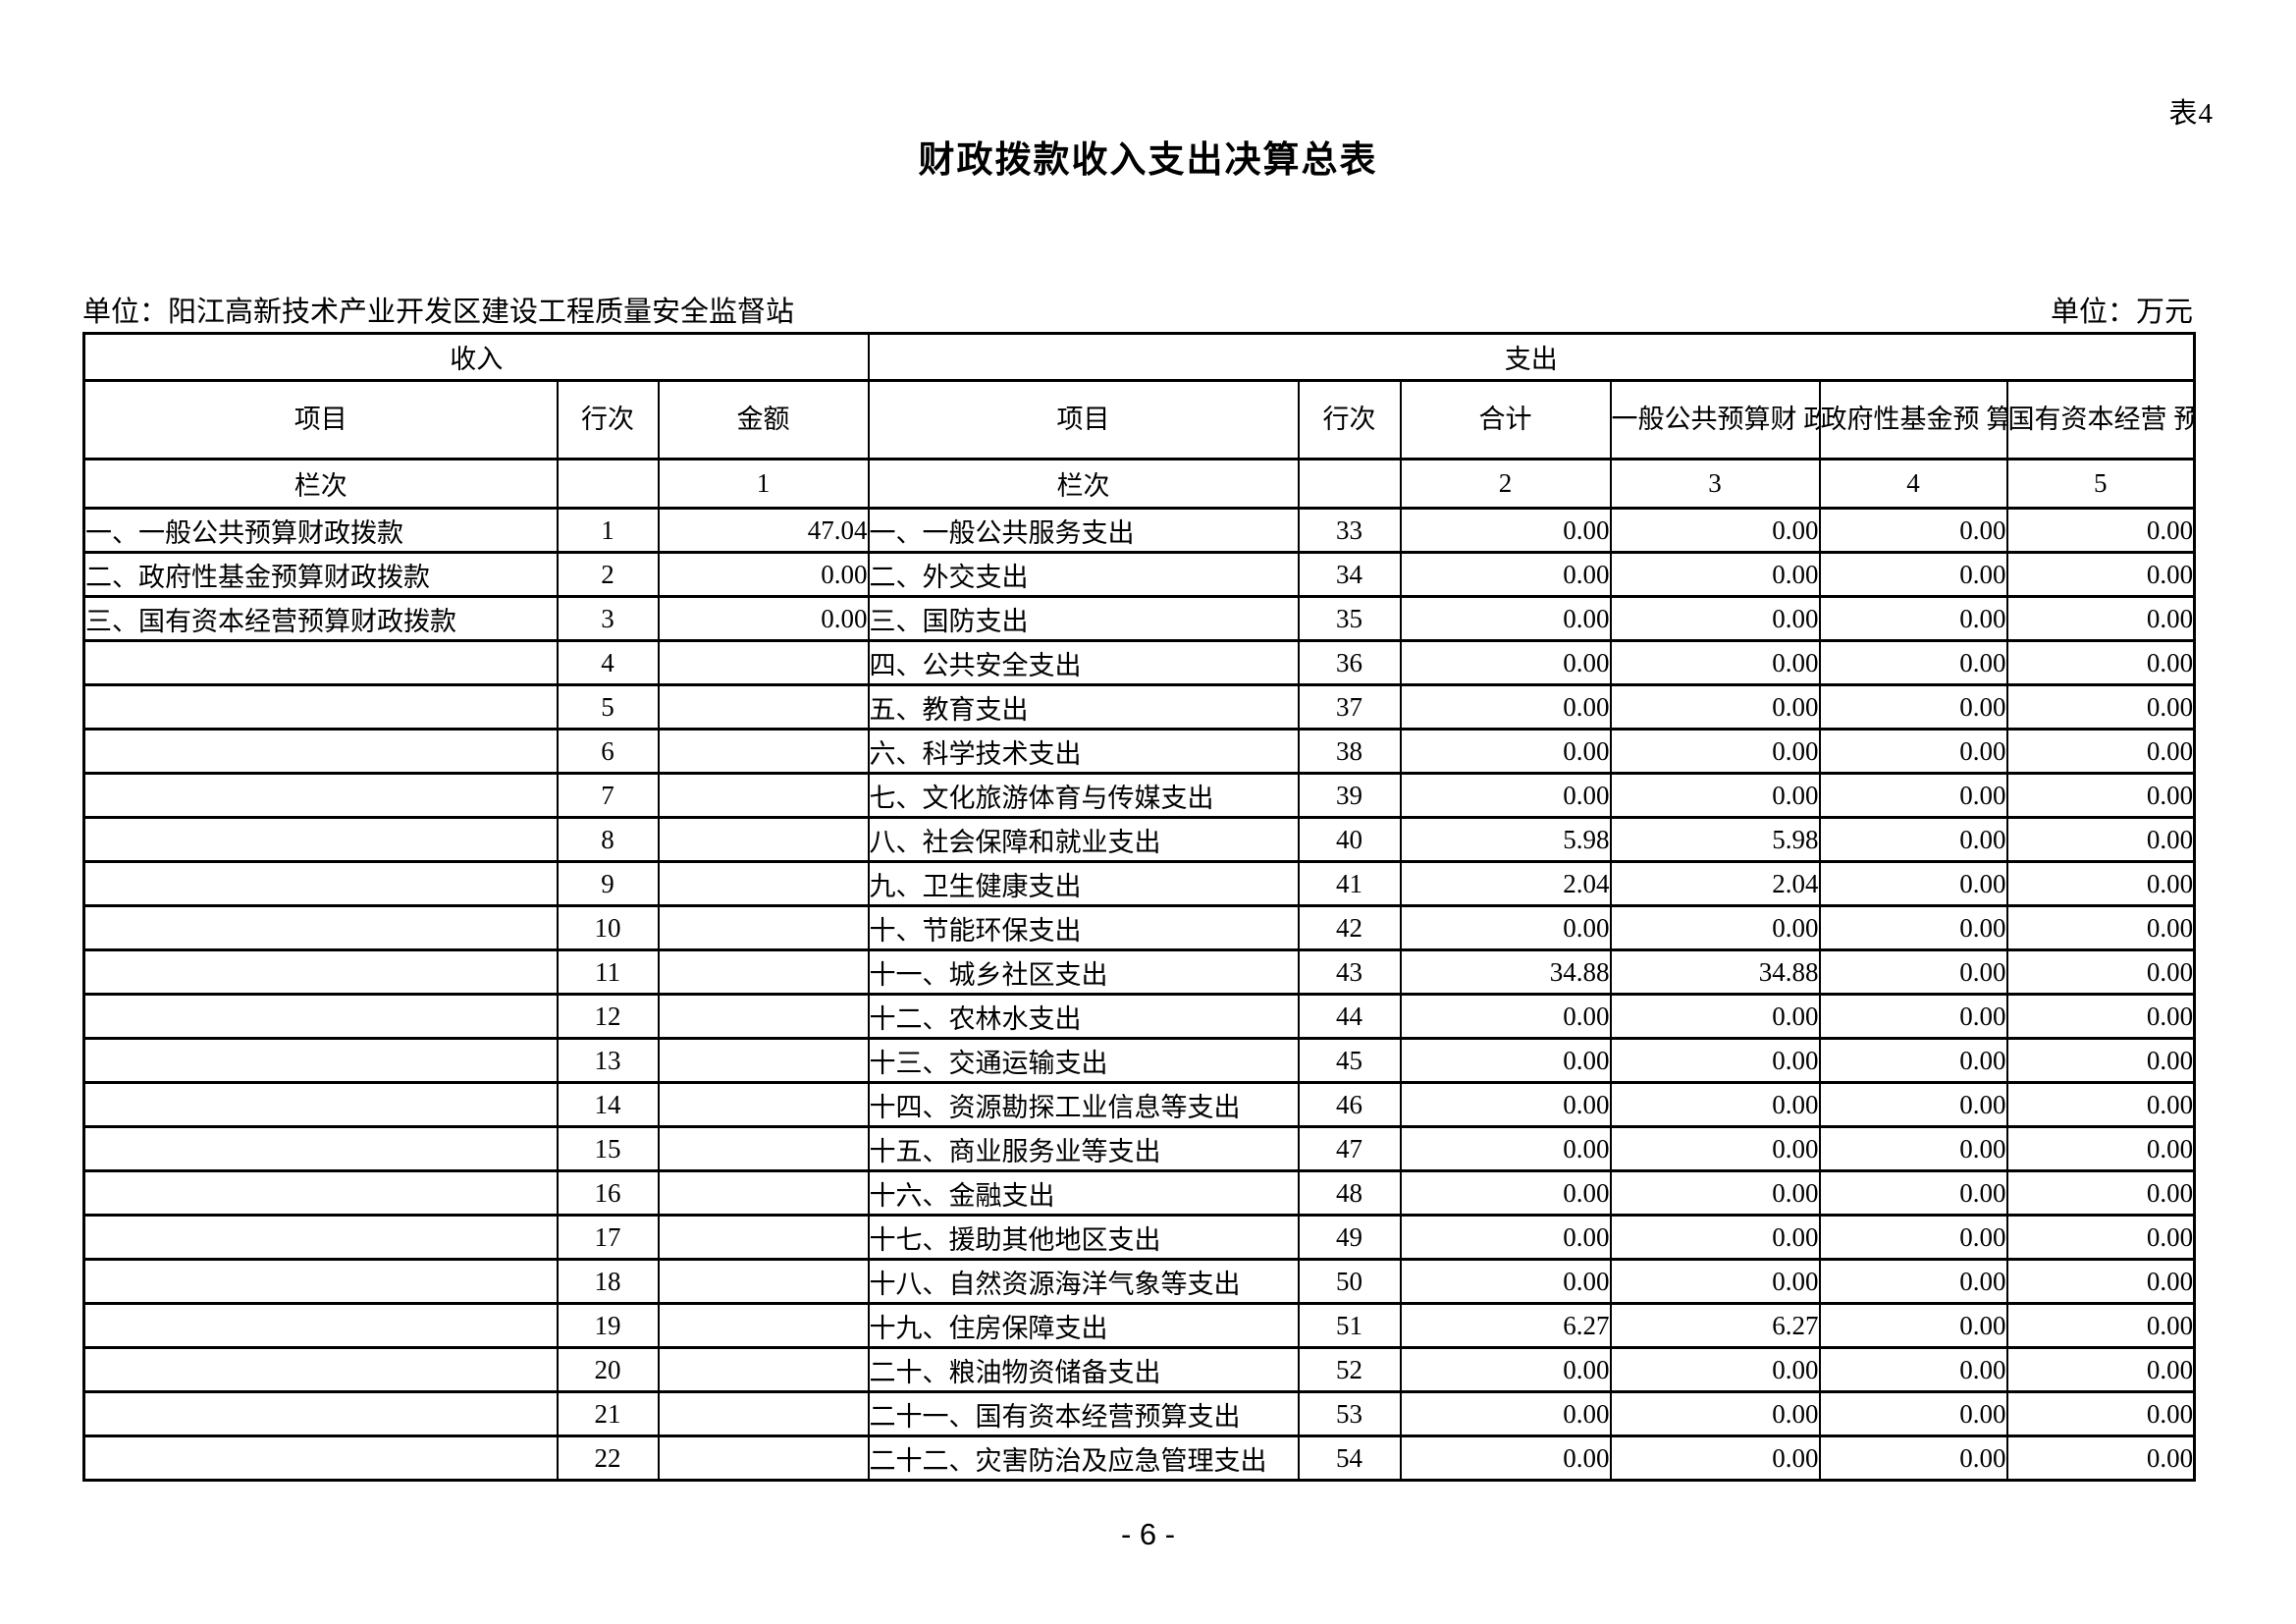 The height and width of the screenshot is (1624, 2296). I want to click on expense-item-cell: 六、科学技术支出, so click(1083, 751).